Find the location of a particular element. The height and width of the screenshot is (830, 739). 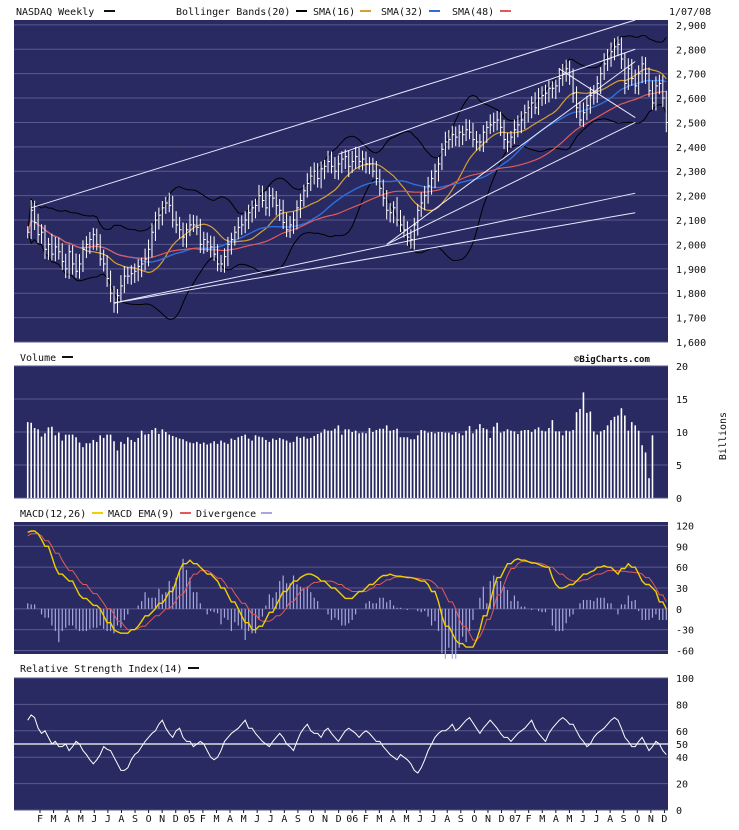

title-swatch is located at coordinates (109, 11).